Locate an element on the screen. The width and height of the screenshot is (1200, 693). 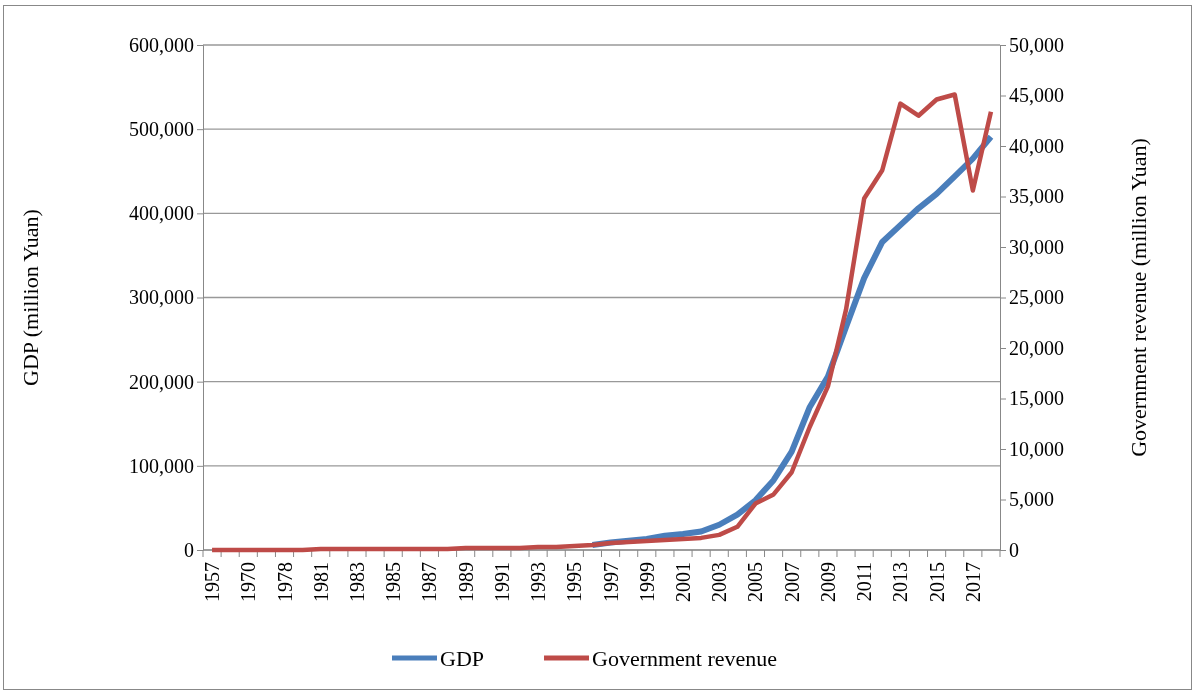
x-tick-label: 1989 is located at coordinates (465, 582).